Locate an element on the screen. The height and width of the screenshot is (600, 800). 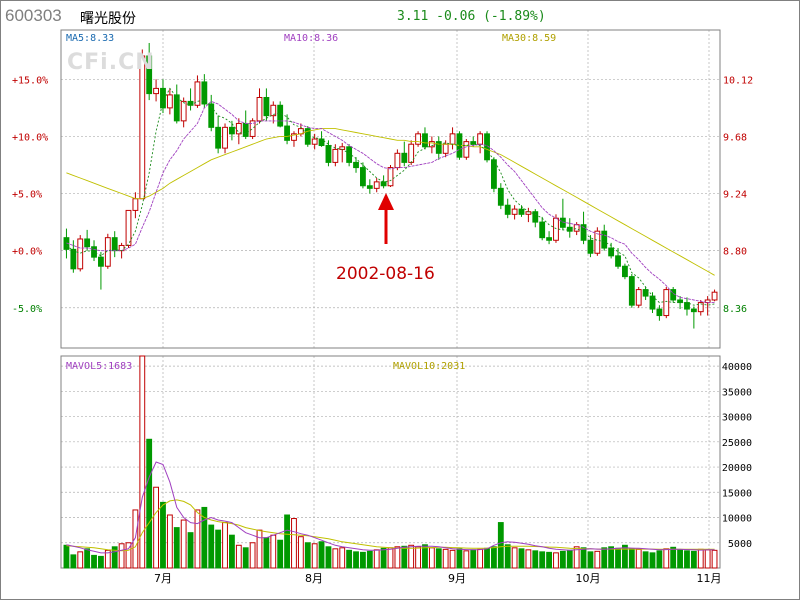
annotation-date: 2002-08-16 is located at coordinates (385, 274).